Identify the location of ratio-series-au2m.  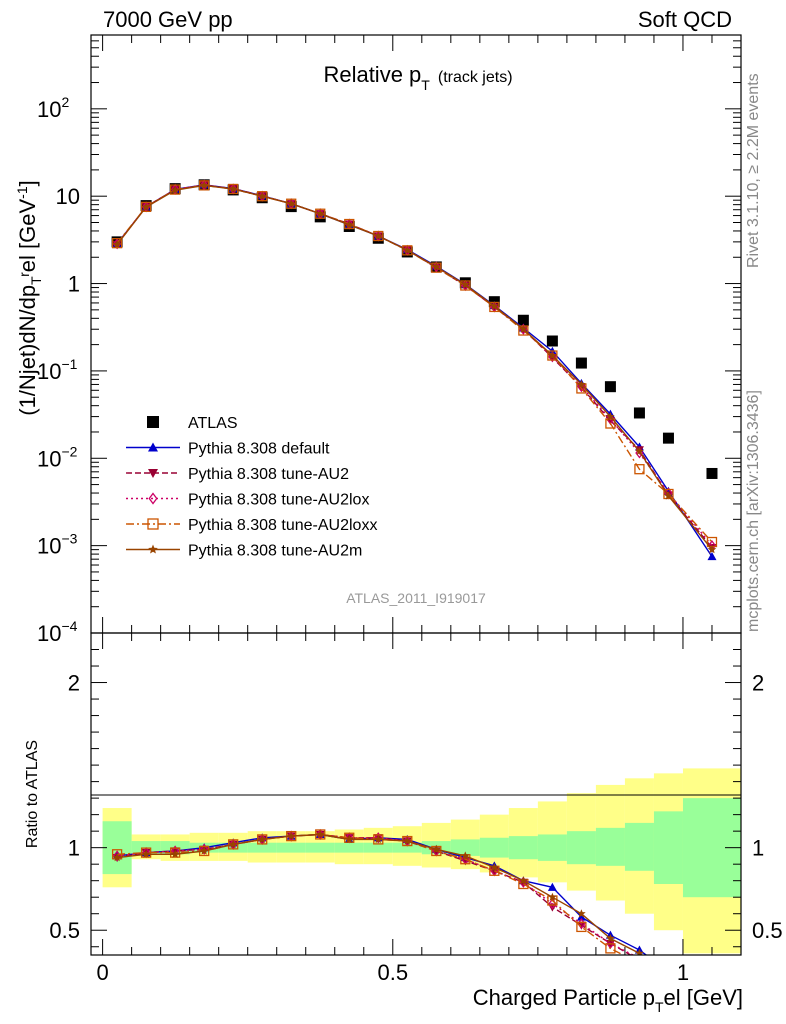
(378, 892).